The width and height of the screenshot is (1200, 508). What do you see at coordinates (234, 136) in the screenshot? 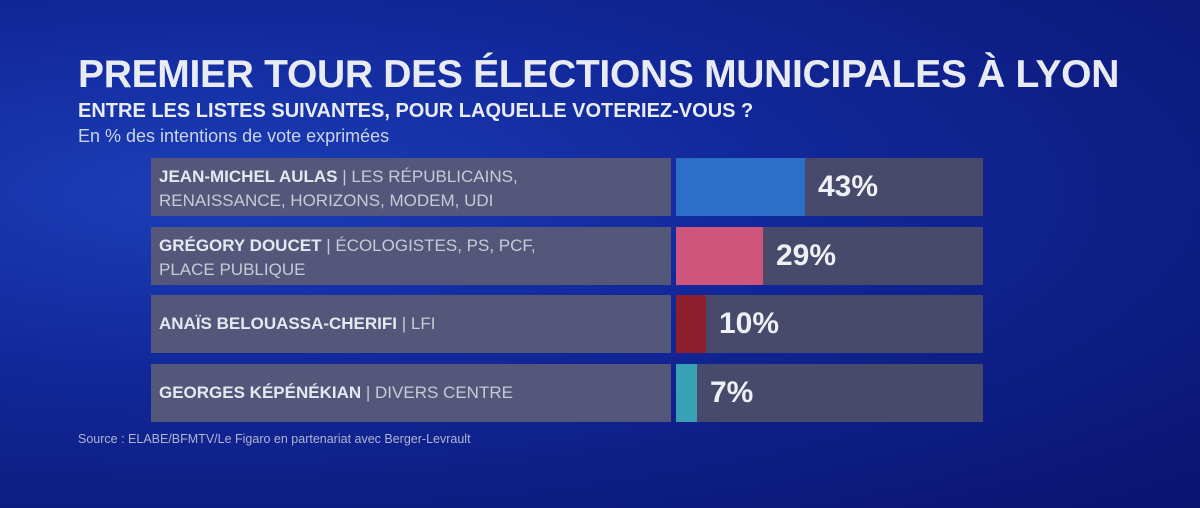
I see `chart-note: En % des intentions de vote exprimées` at bounding box center [234, 136].